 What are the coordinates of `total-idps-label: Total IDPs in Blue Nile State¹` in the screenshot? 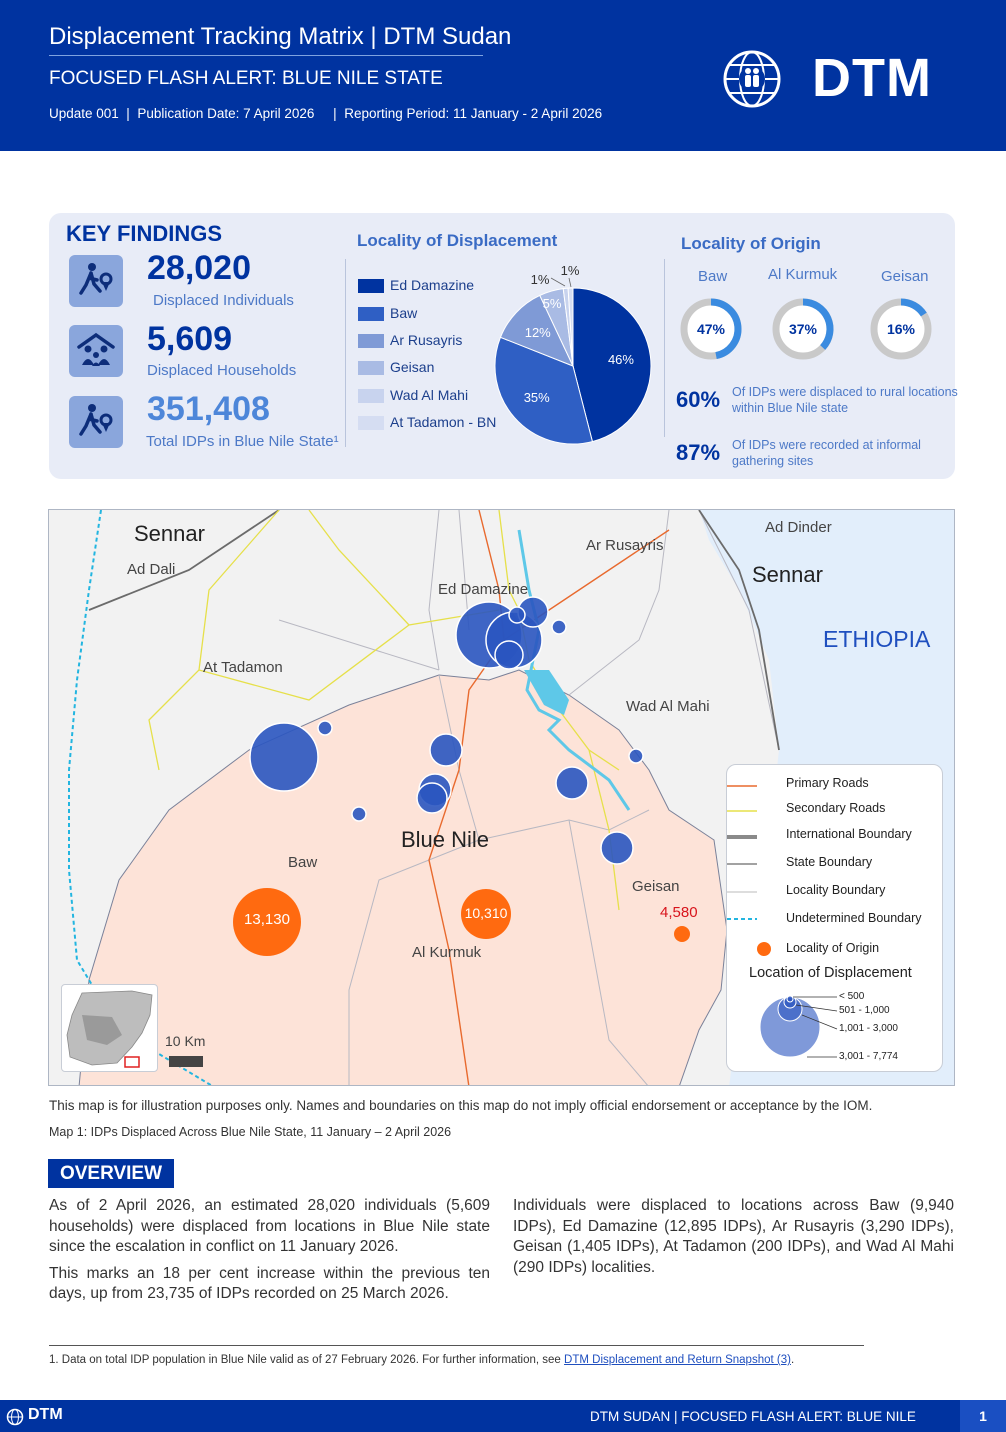 It's located at (242, 441).